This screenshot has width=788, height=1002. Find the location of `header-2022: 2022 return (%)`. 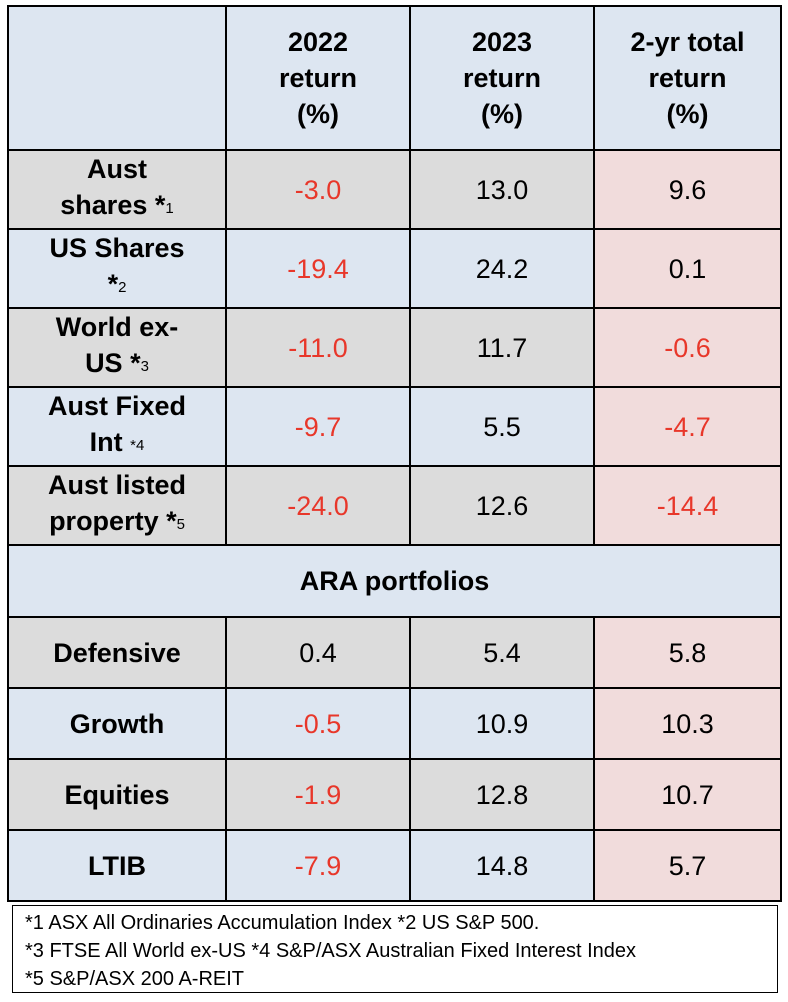

header-2022: 2022 return (%) is located at coordinates (318, 78).